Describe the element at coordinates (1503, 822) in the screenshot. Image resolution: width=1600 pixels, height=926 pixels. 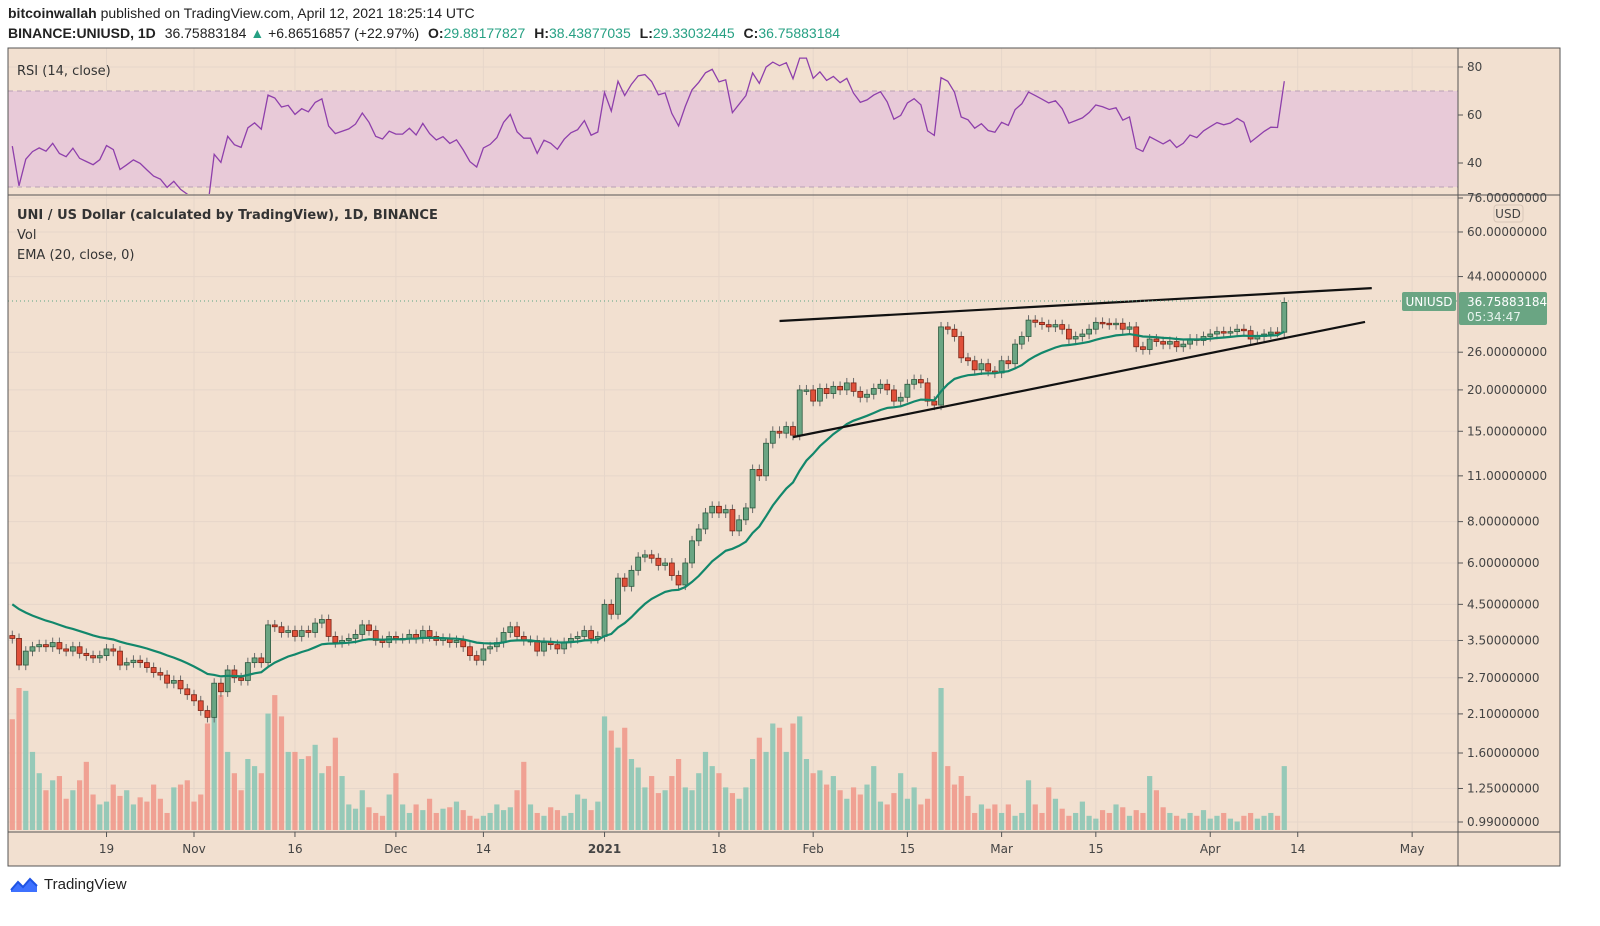
I see `price-tick-label: 0.99000000` at that location.